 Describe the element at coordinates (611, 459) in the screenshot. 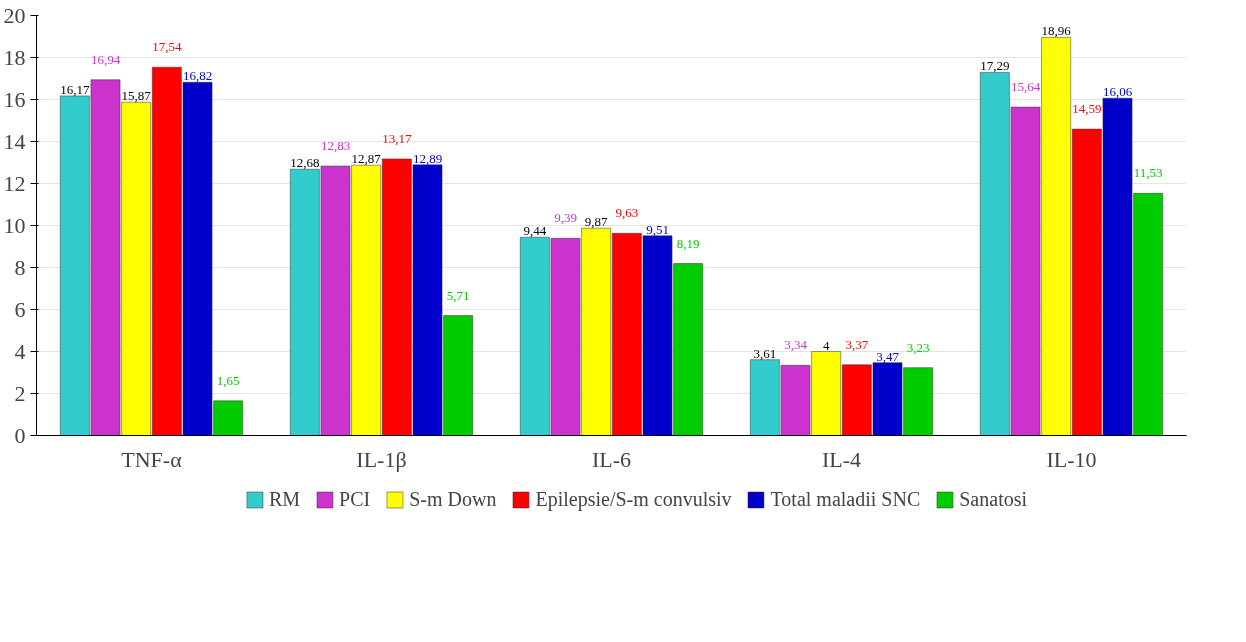

I see `x-tick-label: IL-6` at that location.